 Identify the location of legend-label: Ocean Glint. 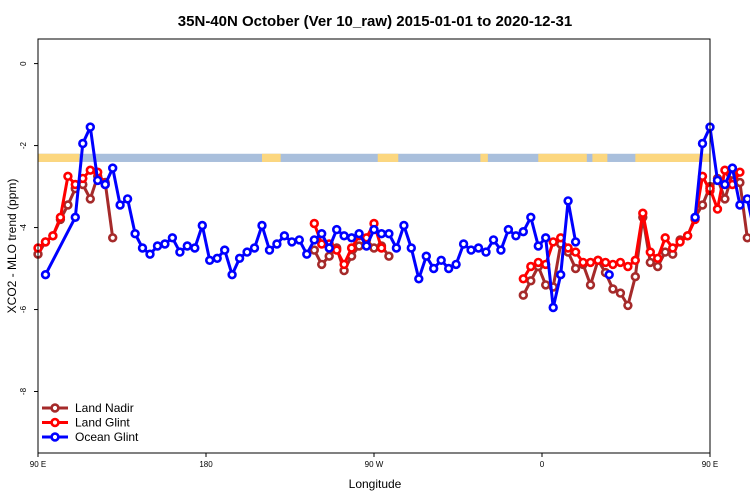
(107, 437).